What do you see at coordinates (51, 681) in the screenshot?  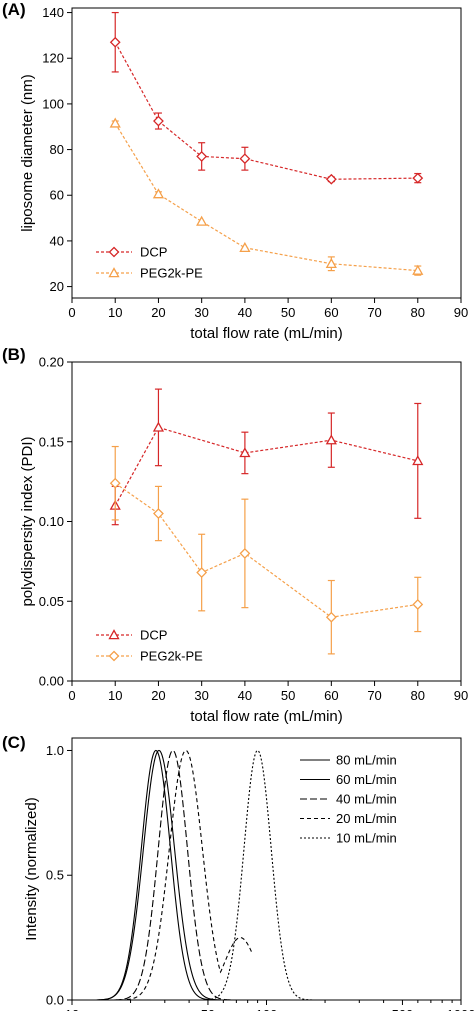 I see `y-tick-label: 0.00` at bounding box center [51, 681].